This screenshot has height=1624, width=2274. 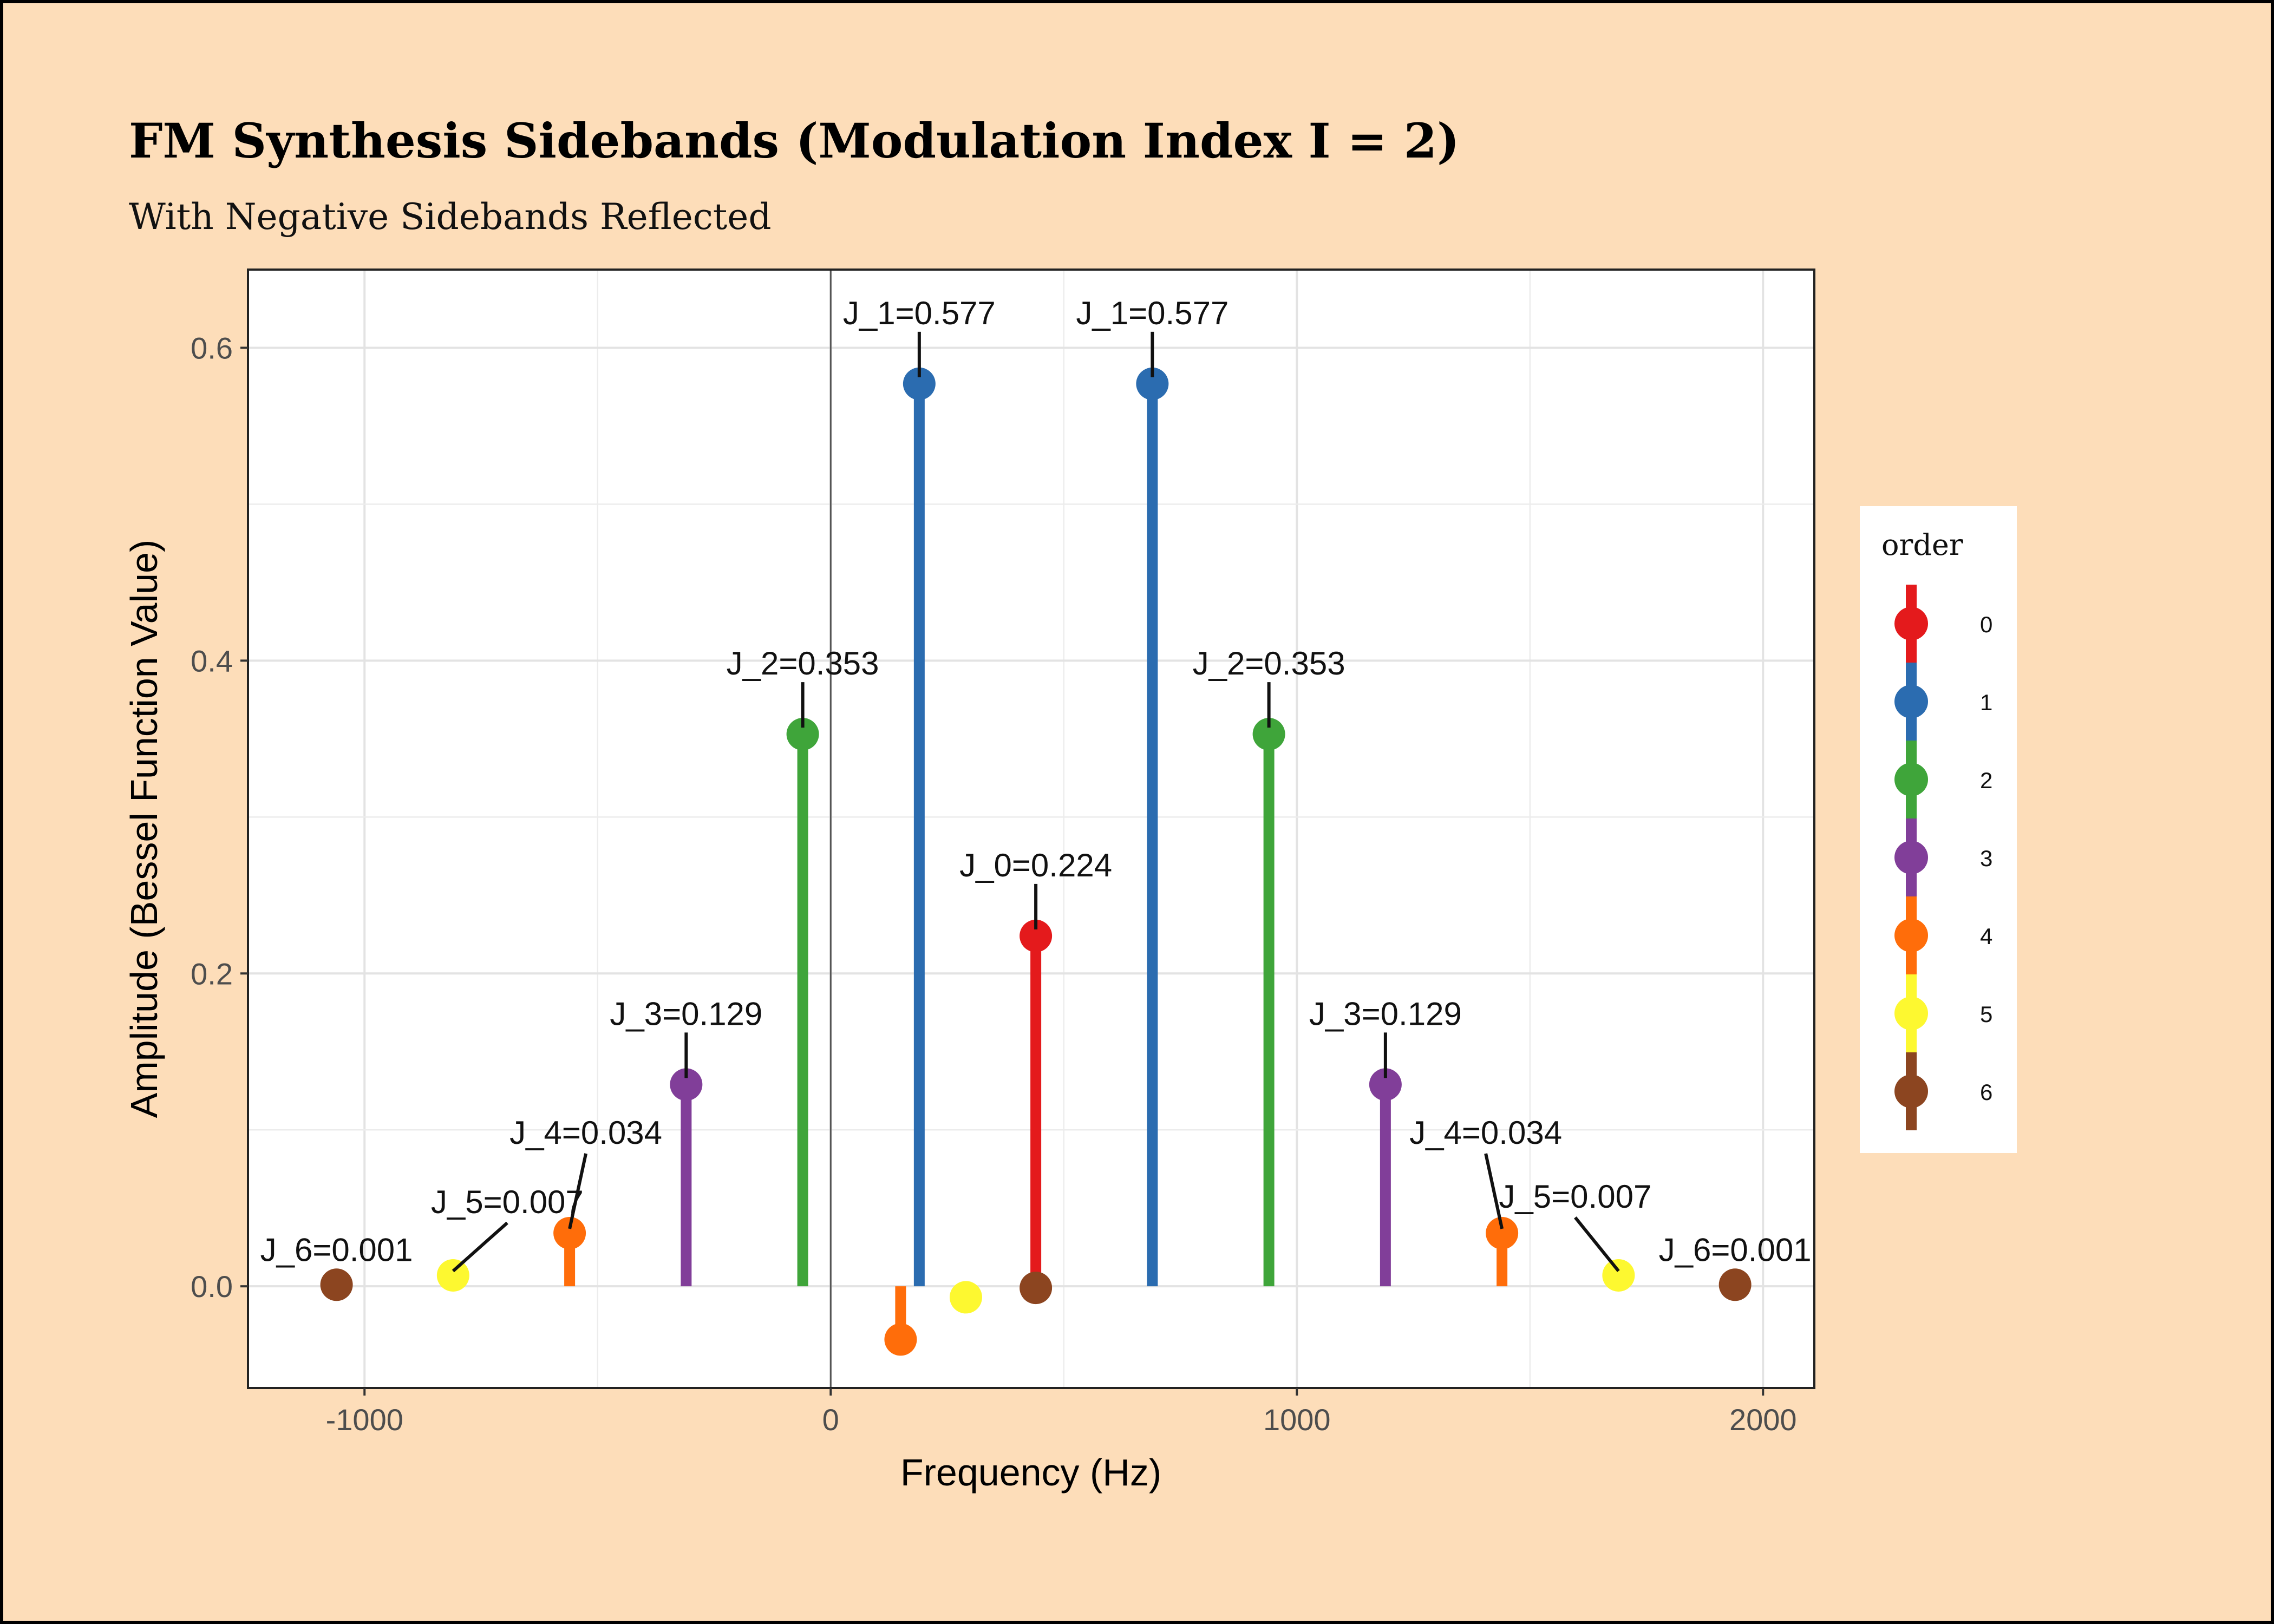 I want to click on legend: order 0 1 2 3 4 5 6, so click(x=1939, y=829).